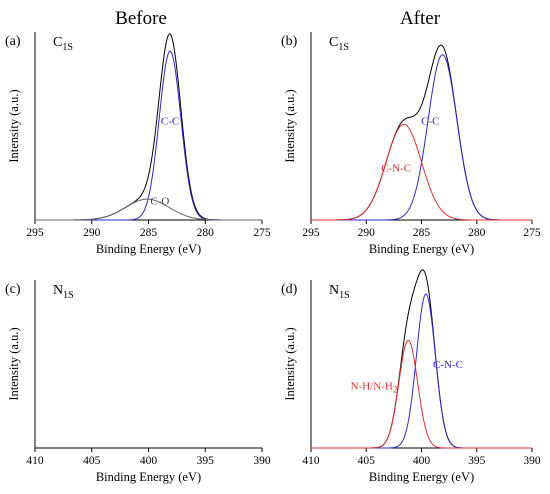 Image resolution: width=550 pixels, height=494 pixels. I want to click on series-c-o, so click(148, 209).